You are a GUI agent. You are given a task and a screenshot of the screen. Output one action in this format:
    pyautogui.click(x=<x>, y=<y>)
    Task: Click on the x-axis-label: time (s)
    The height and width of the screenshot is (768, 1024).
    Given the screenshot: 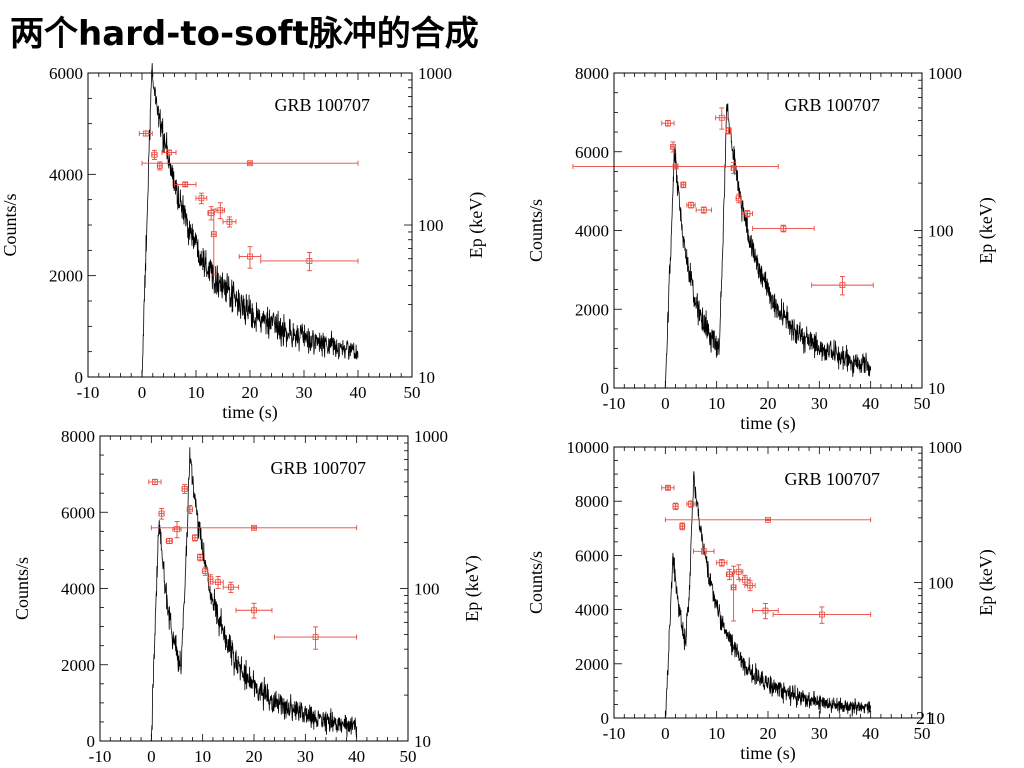 What is the action you would take?
    pyautogui.click(x=768, y=753)
    